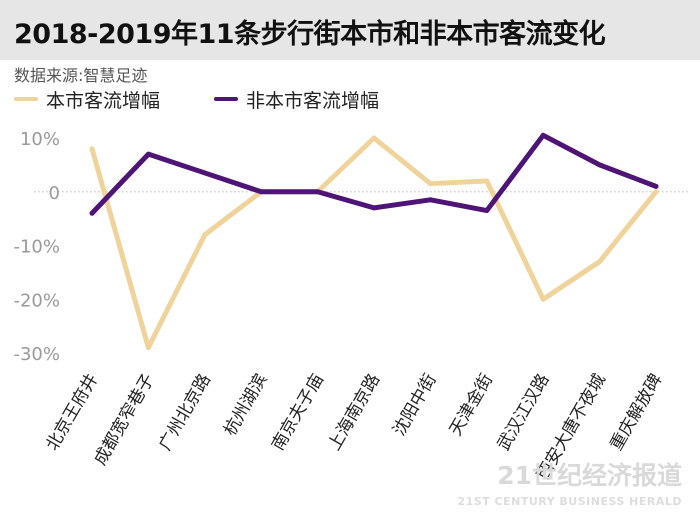 The width and height of the screenshot is (700, 518). Describe the element at coordinates (313, 101) in the screenshot. I see `legend-label-nonlocal: 非本市客流增幅` at that location.